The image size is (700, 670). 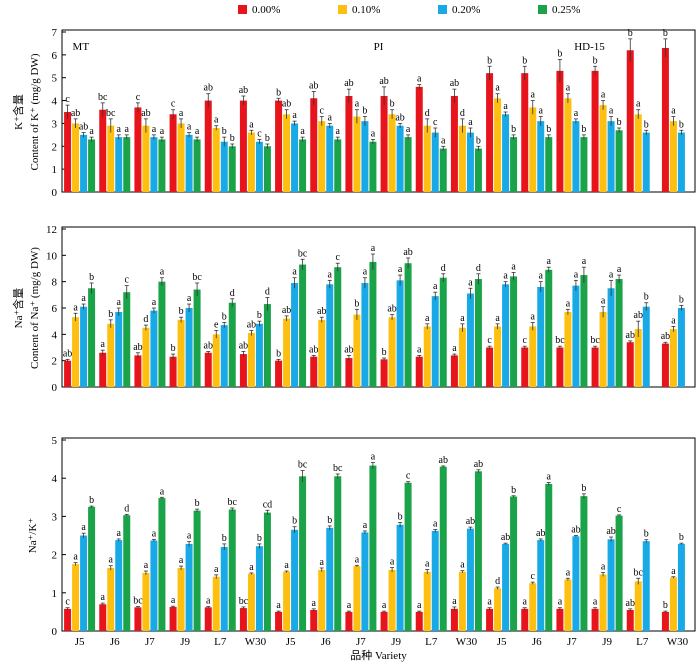 I want to click on x-tick-label: J6, so click(x=326, y=642).